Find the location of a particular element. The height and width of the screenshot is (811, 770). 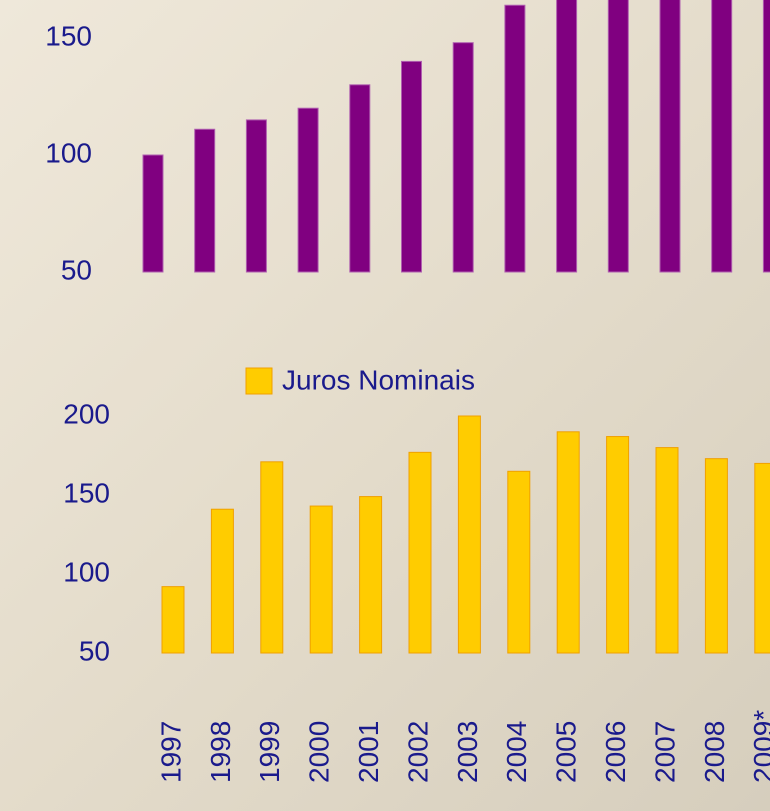

x-tick-label: 1999 is located at coordinates (269, 752).